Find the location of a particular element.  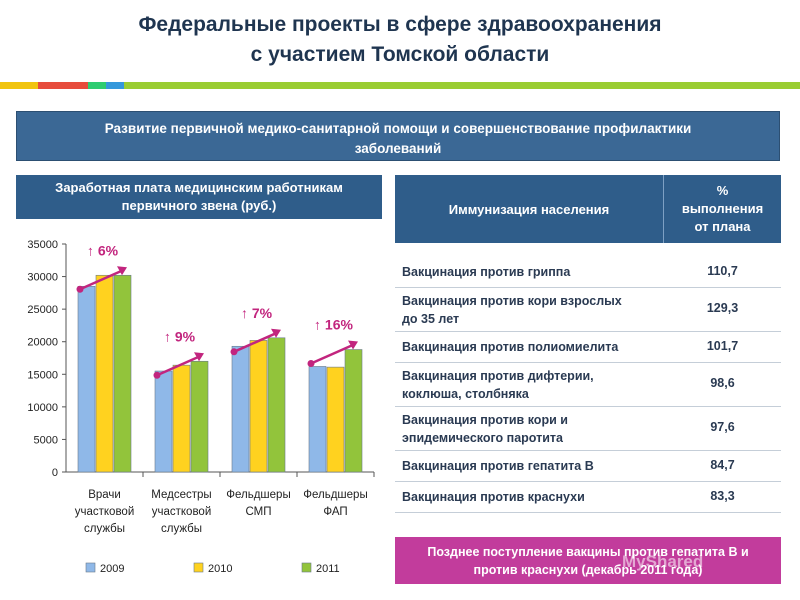

title-line-2: с участием Томской области is located at coordinates (400, 54).